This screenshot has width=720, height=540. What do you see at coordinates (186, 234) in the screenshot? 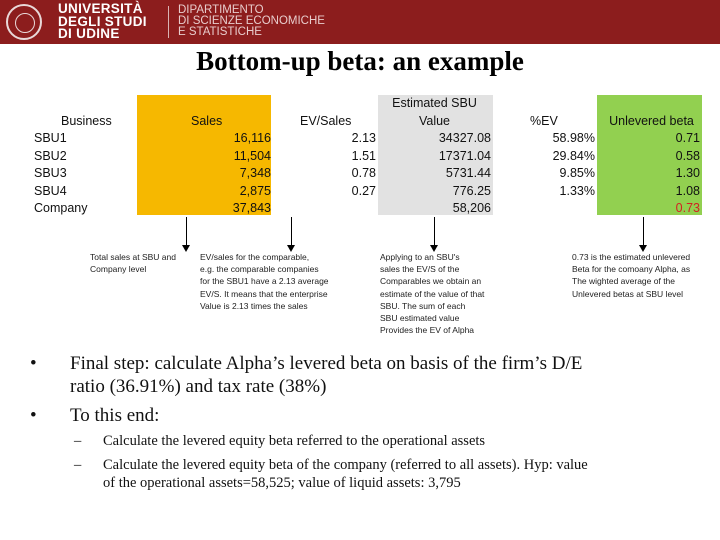
I see `sales-note-arrow` at bounding box center [186, 234].